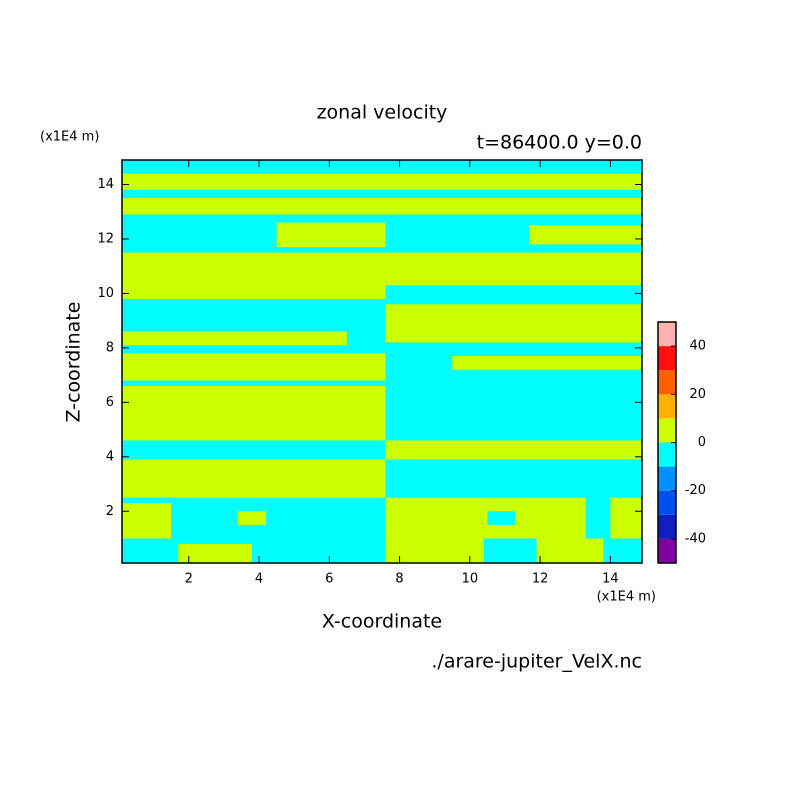 The height and width of the screenshot is (804, 804). I want to click on x-unit: (x1E4 m), so click(626, 597).